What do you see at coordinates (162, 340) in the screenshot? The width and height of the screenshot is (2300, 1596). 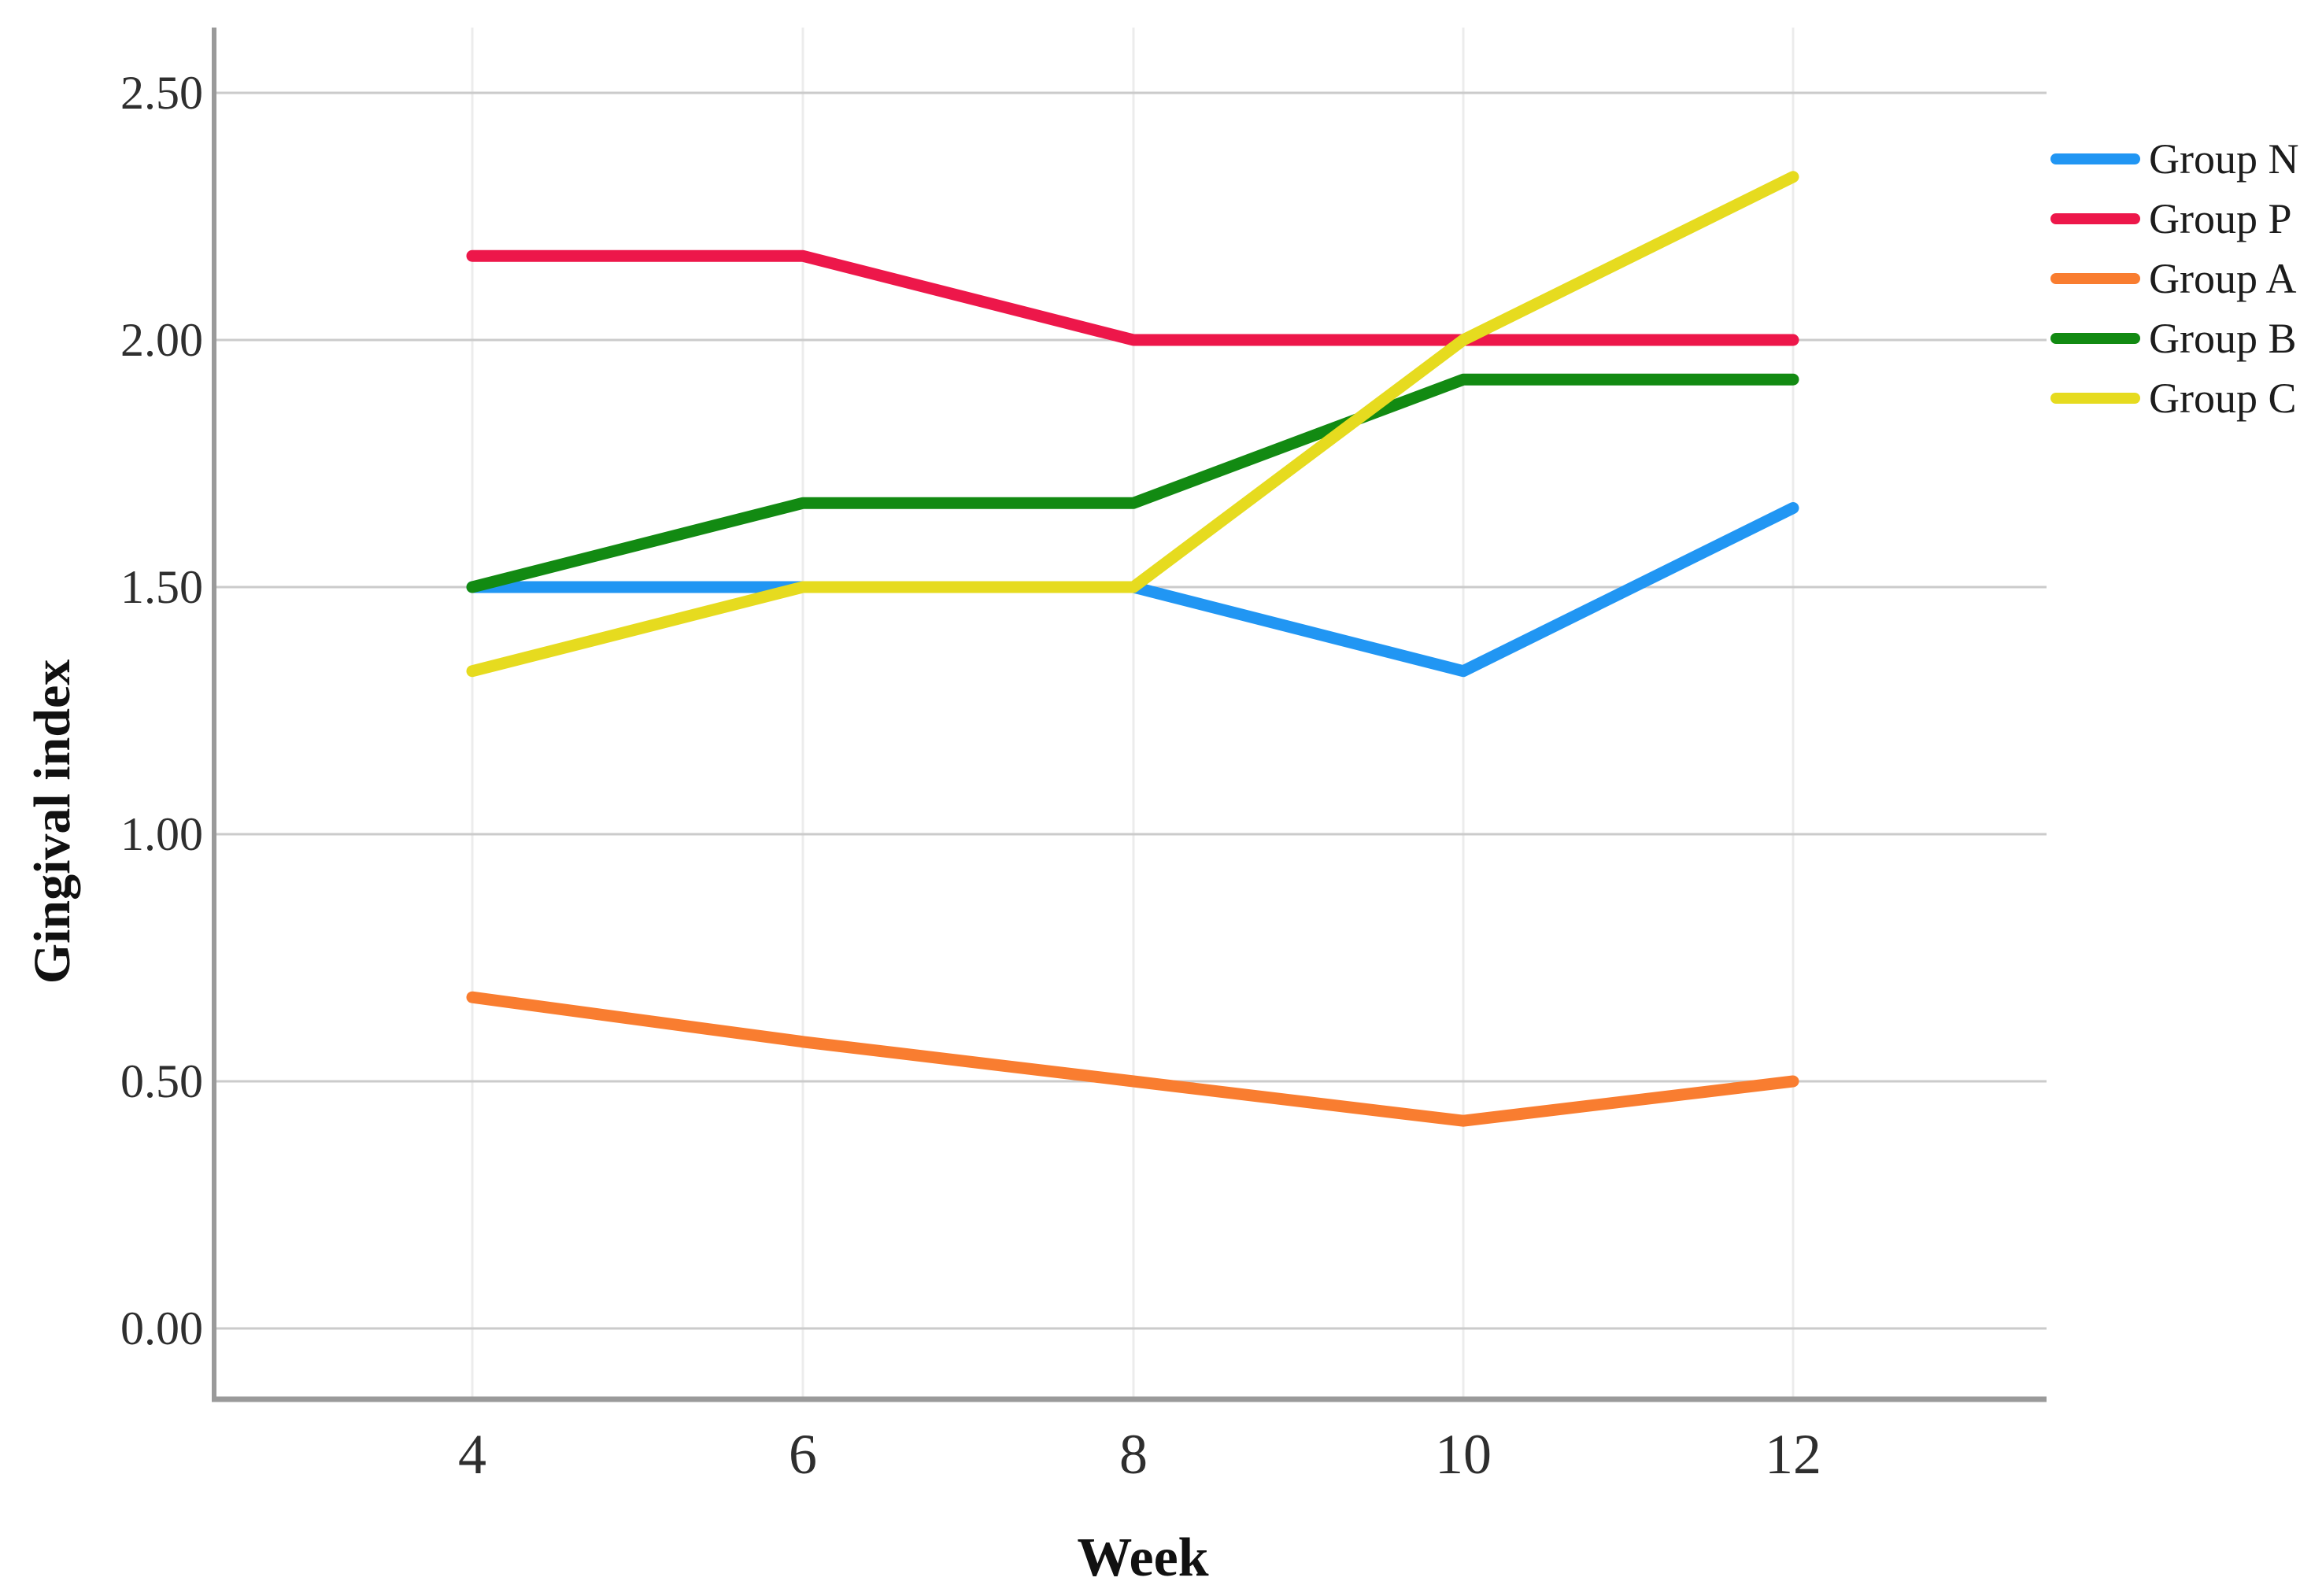 I see `y-tick-label-2.00: 2.00` at bounding box center [162, 340].